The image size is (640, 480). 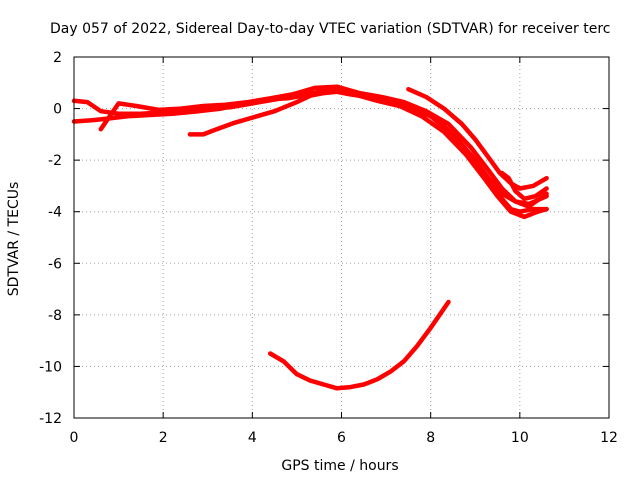 What do you see at coordinates (339, 466) in the screenshot?
I see `x-axis-label: GPS time / hours` at bounding box center [339, 466].